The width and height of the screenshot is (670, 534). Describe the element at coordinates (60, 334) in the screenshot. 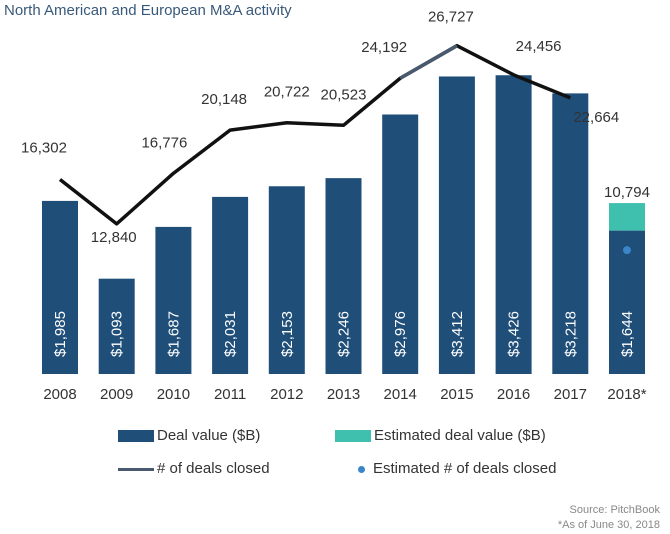

I see `bar-value-label: $1,985` at that location.